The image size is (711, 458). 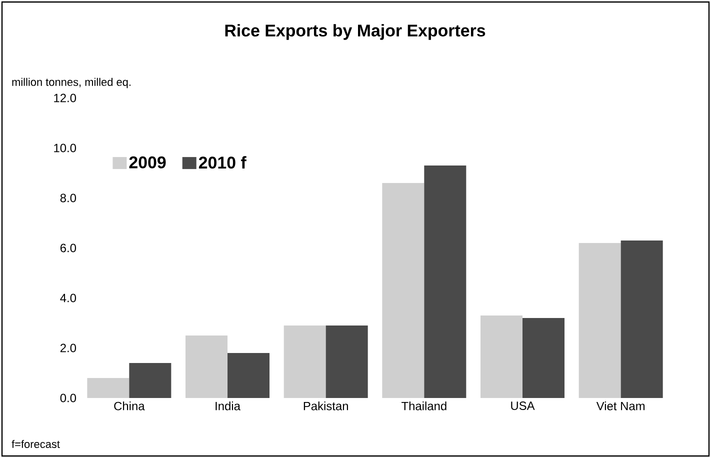 What do you see at coordinates (65, 148) in the screenshot?
I see `y-tick-label: 10.0` at bounding box center [65, 148].